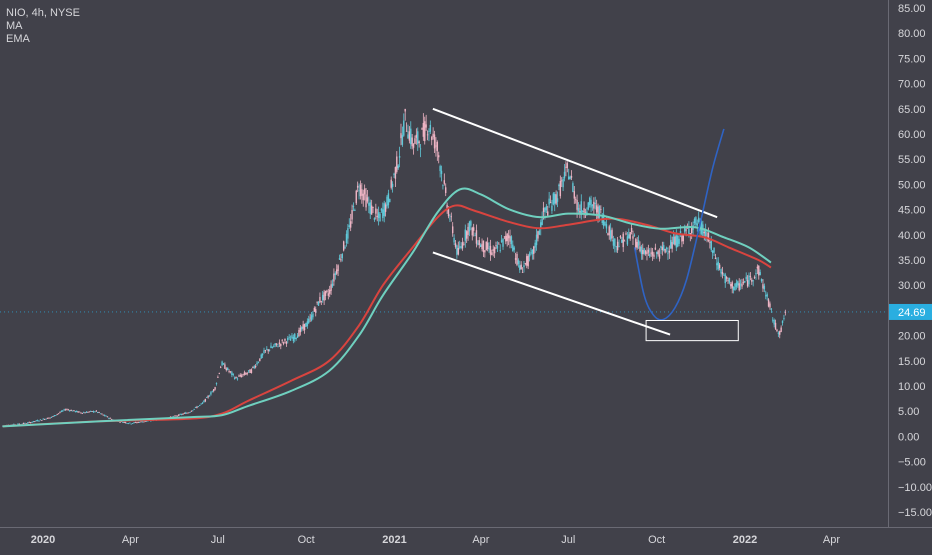  Describe the element at coordinates (912, 387) in the screenshot. I see `y-tick-label: 10.00` at that location.